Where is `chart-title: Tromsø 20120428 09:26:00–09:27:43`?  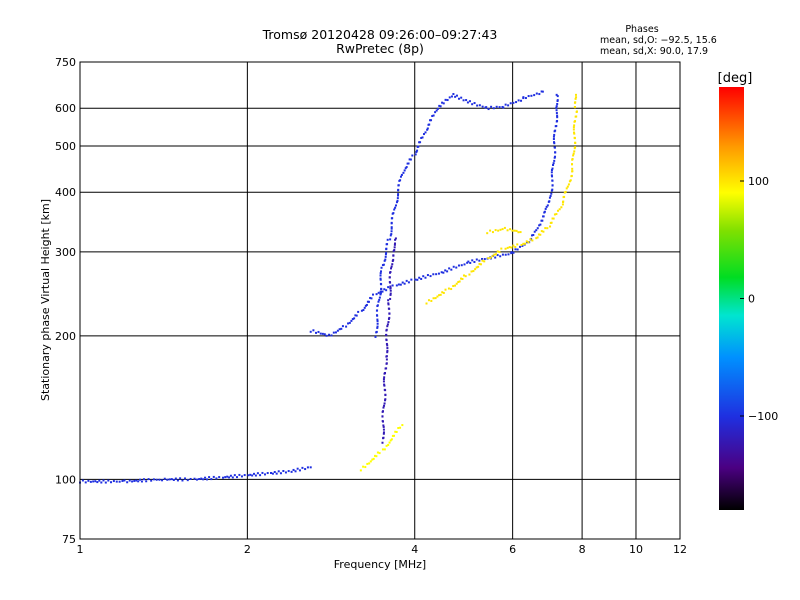
chart-title: Tromsø 20120428 09:26:00–09:27:43 is located at coordinates (380, 34).